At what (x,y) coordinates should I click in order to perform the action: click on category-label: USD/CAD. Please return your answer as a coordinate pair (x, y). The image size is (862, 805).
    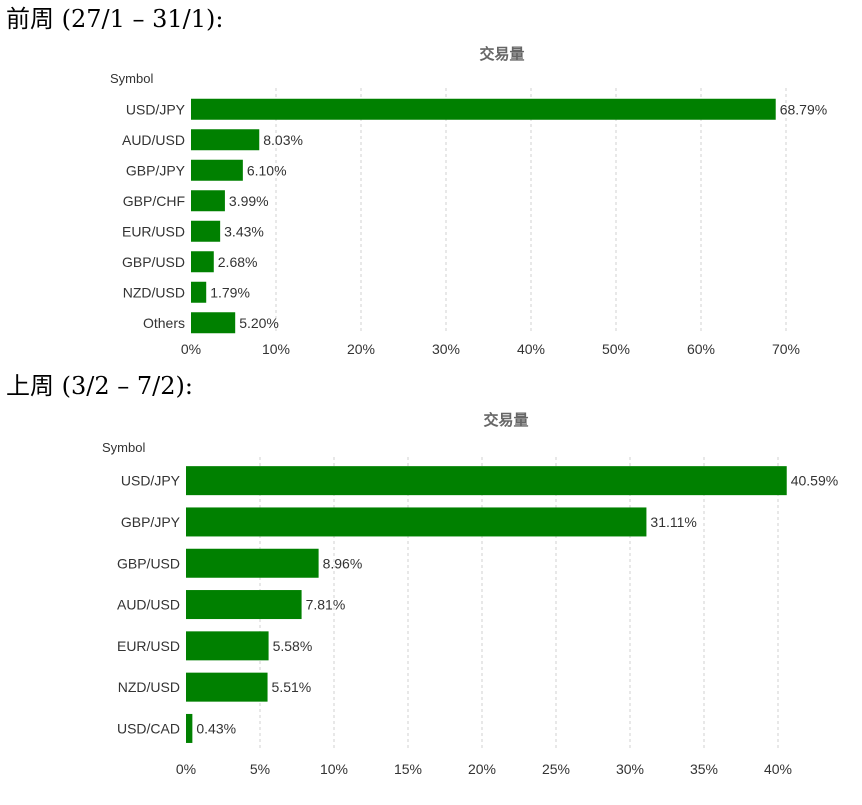
    Looking at the image, I should click on (148, 728).